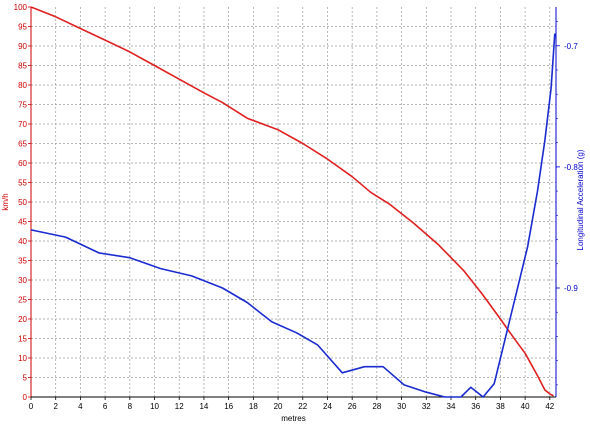  What do you see at coordinates (5, 201) in the screenshot?
I see `y-left-axis-title: km/h` at bounding box center [5, 201].